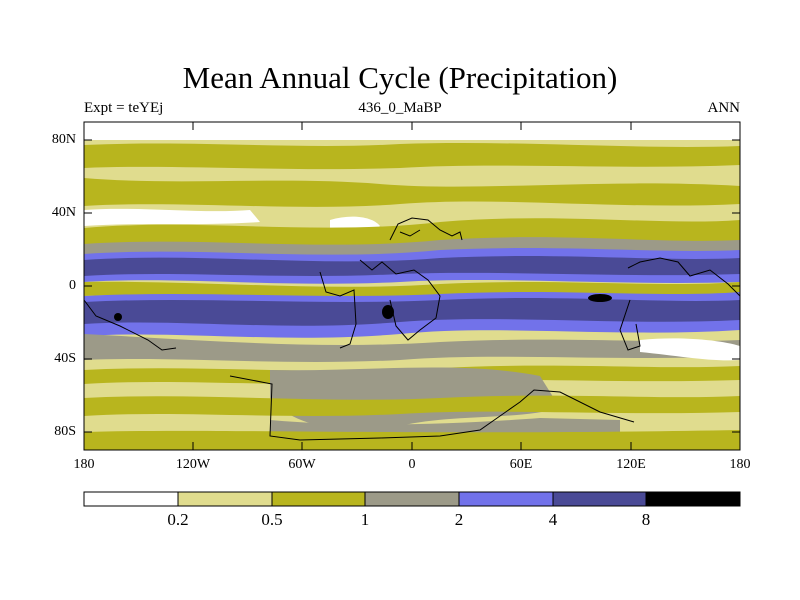  I want to click on lon-label-60w: 60W, so click(302, 464).